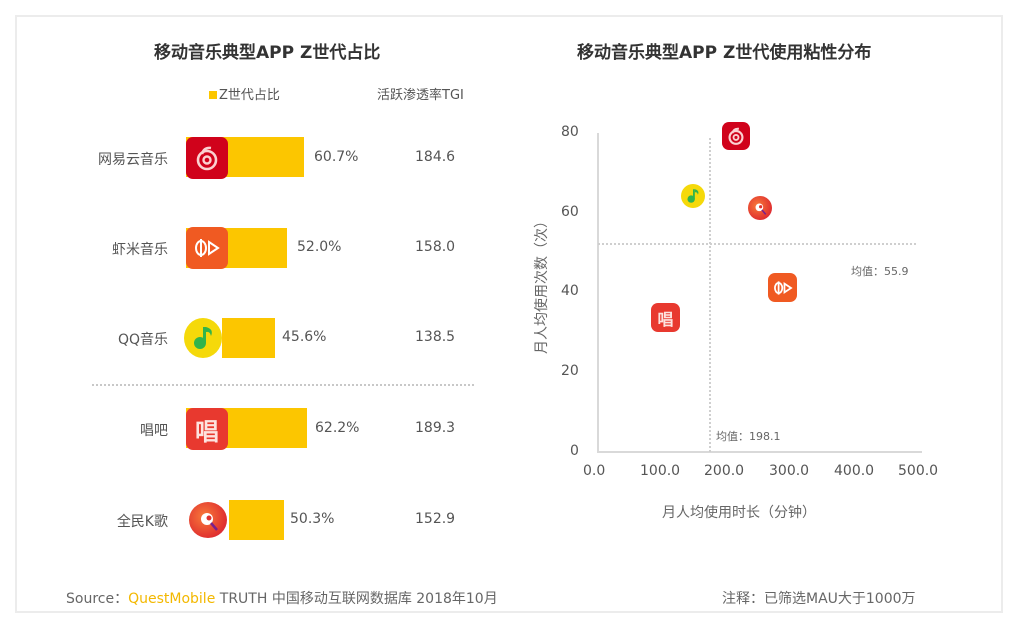  I want to click on mean-x-line, so click(710, 295).